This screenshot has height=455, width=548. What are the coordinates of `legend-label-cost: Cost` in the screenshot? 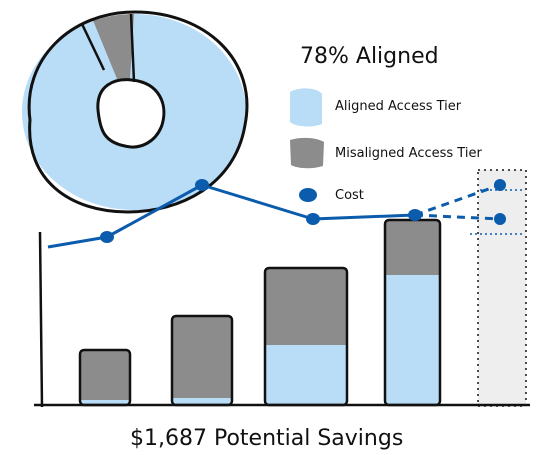 It's located at (349, 195).